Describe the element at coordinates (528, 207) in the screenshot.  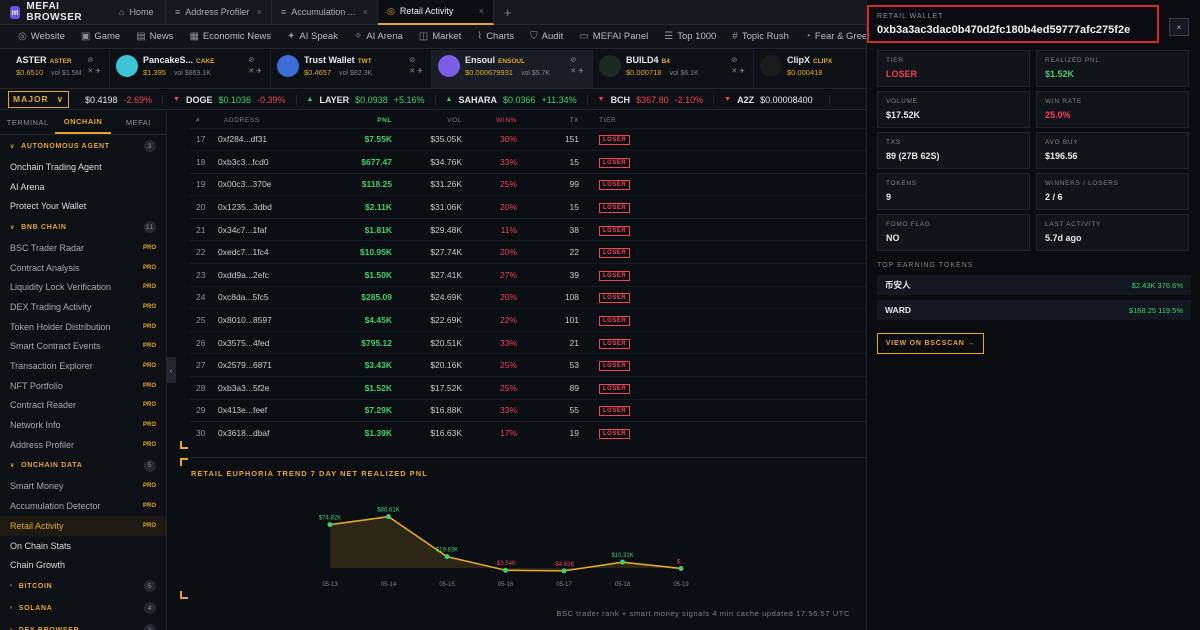
I see `table-row: 20 0x1235...3dbd $2.11K $31.06K 20% 15 LOSER` at that location.